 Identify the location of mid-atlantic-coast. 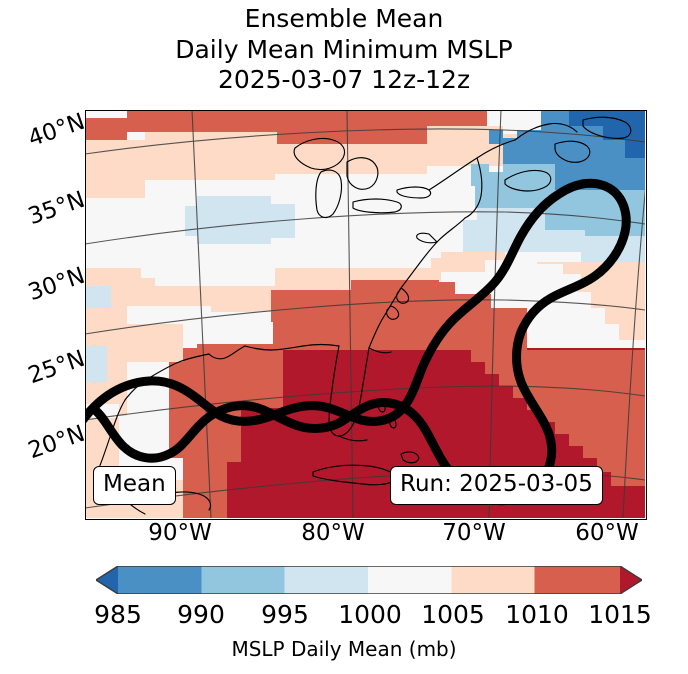
(417, 283).